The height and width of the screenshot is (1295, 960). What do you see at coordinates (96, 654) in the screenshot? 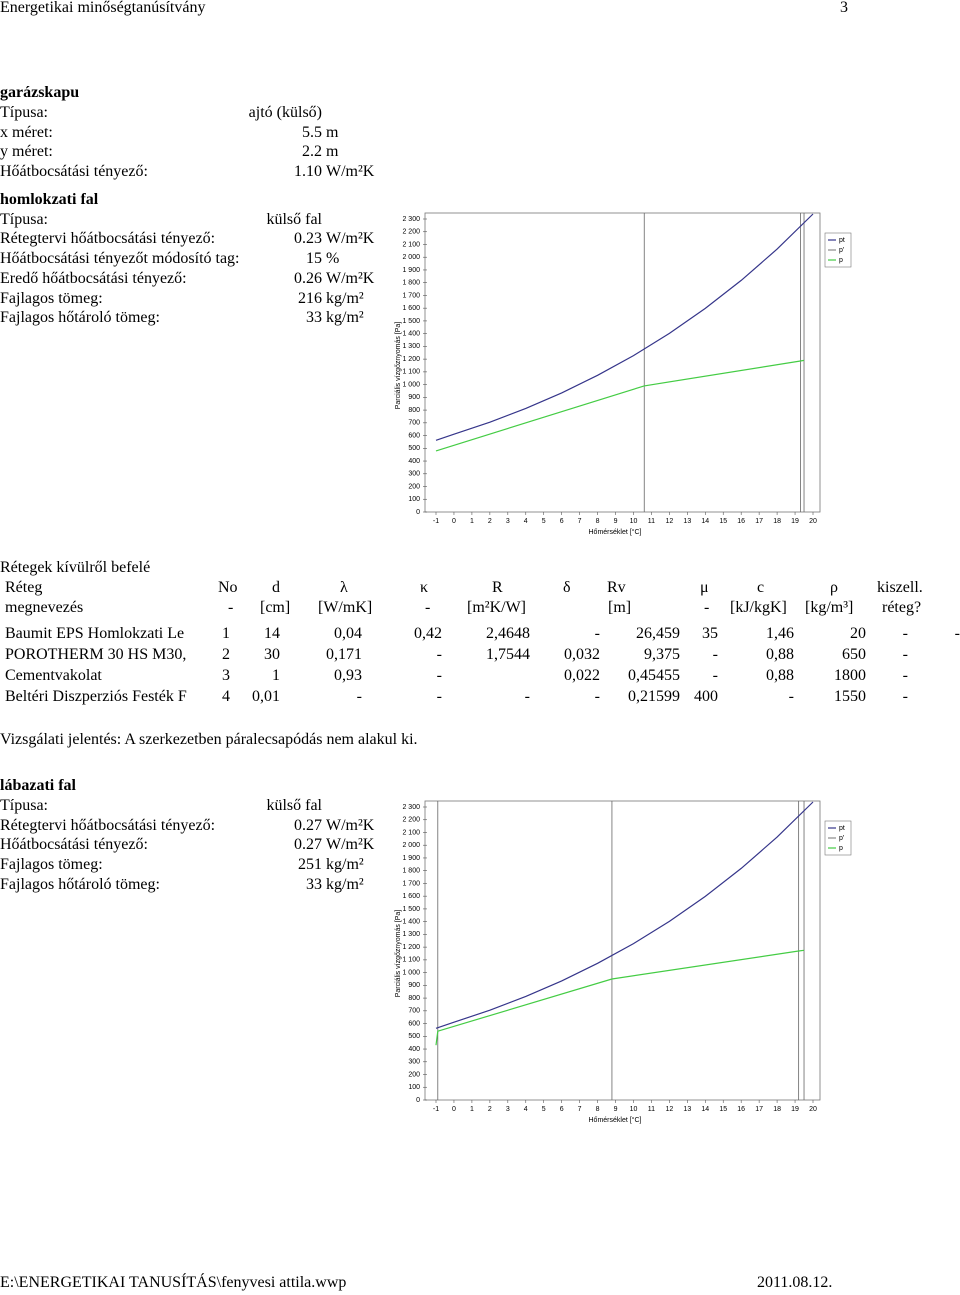
I see `layer-name: POROTHERM 30 HS M30,` at bounding box center [96, 654].